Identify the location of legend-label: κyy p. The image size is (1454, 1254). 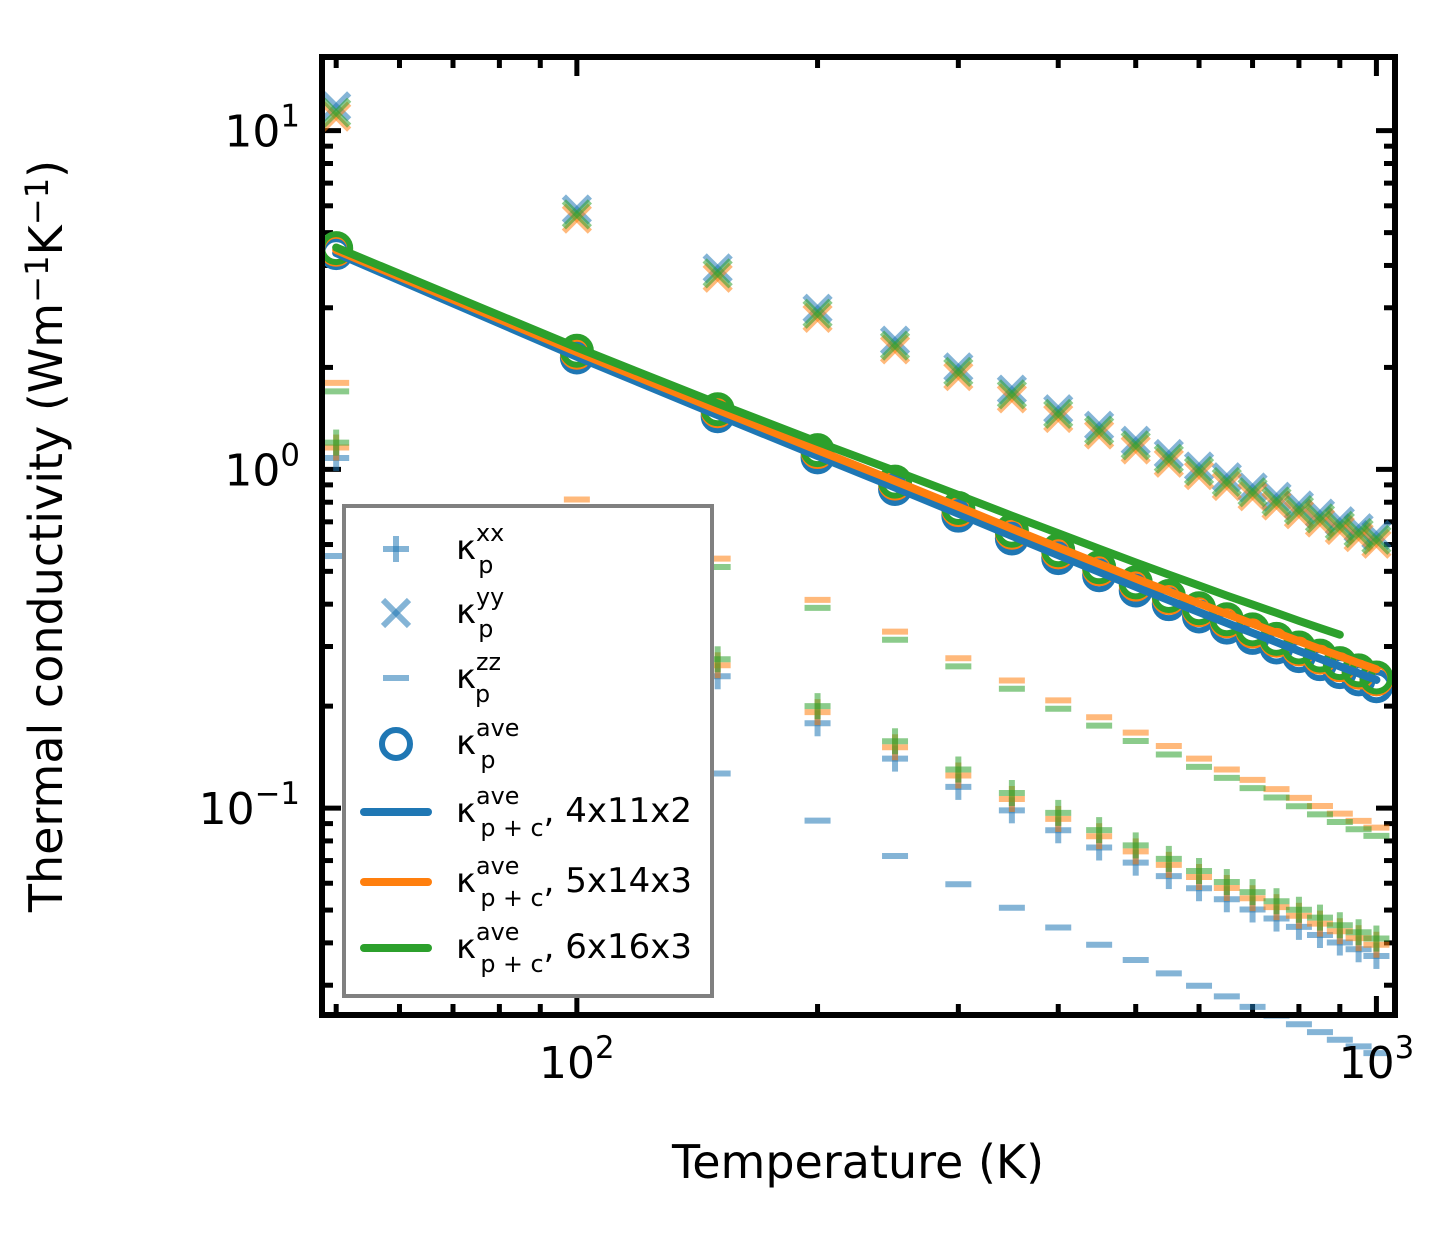
(480, 613).